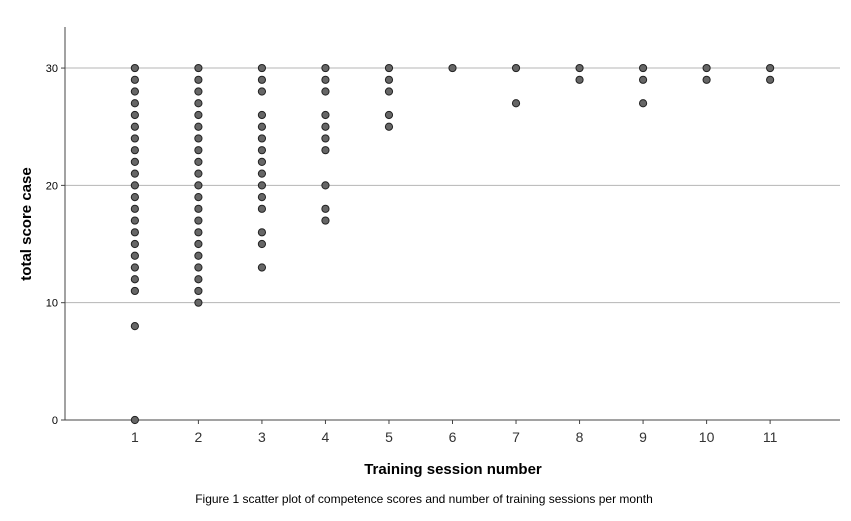  Describe the element at coordinates (198, 208) in the screenshot. I see `scatter-point-x2-y18` at that location.